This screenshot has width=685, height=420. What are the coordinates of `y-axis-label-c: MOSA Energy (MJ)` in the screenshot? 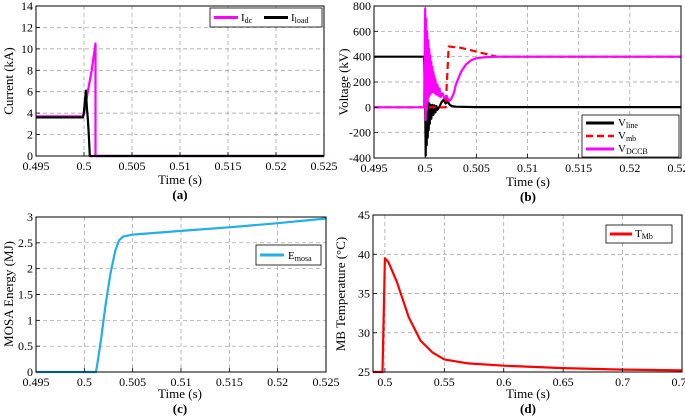 It's located at (8, 294).